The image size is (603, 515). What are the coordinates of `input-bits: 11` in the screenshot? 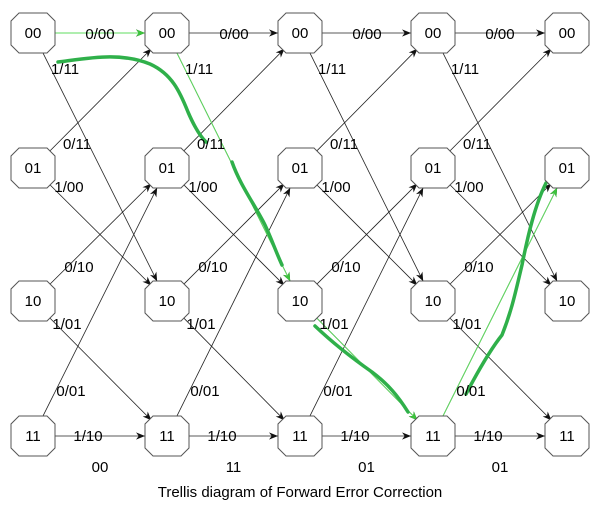 It's located at (234, 467).